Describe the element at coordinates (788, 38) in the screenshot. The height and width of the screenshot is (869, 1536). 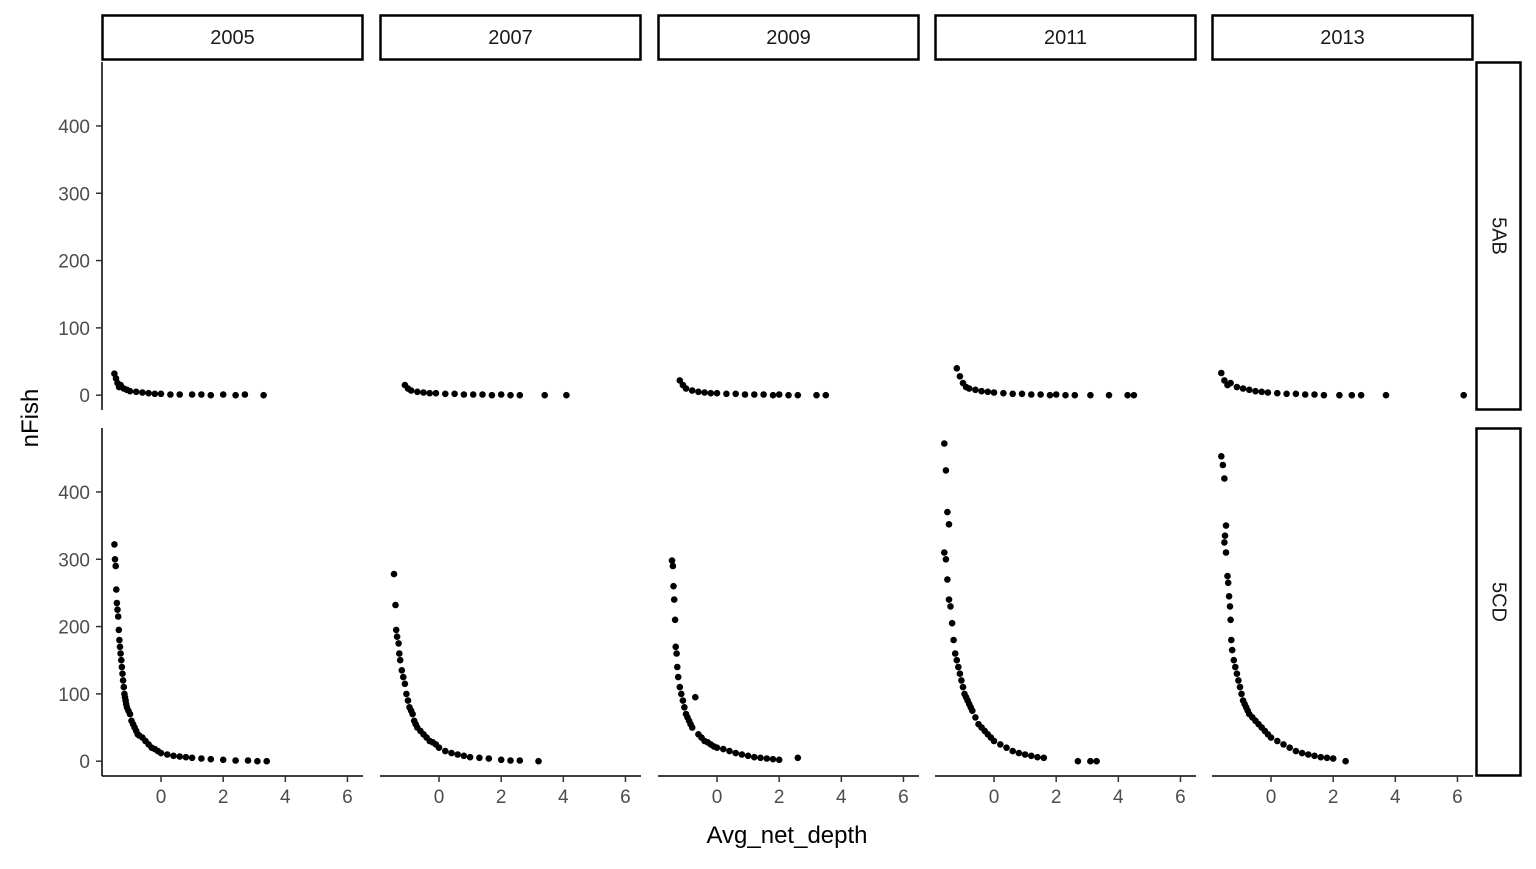
I see `strip-label-2009: 2009` at that location.